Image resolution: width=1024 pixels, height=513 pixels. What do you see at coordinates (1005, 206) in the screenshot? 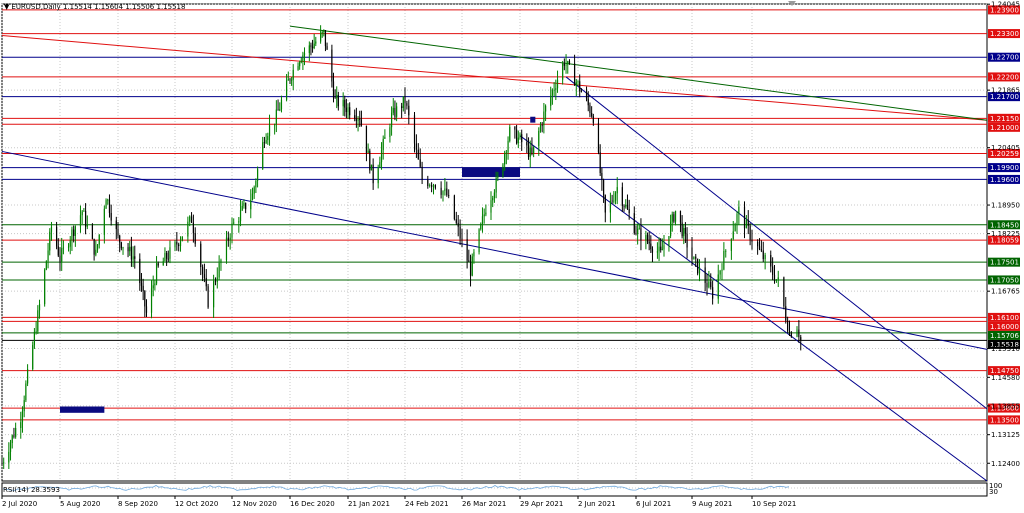
I see `y-tick-label: 1.18950` at bounding box center [1005, 206].